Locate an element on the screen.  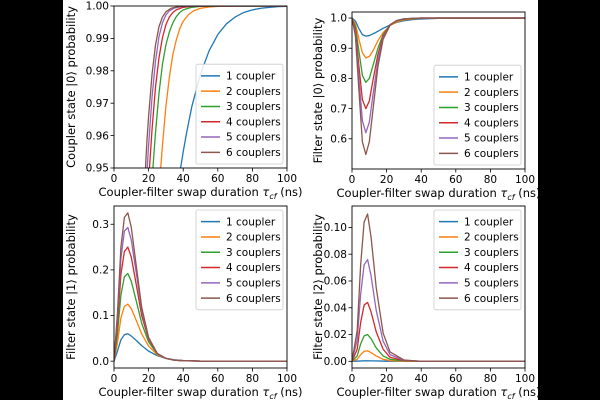
y-axis-label: Coupler state |0⟩ probability is located at coordinates (71, 87).